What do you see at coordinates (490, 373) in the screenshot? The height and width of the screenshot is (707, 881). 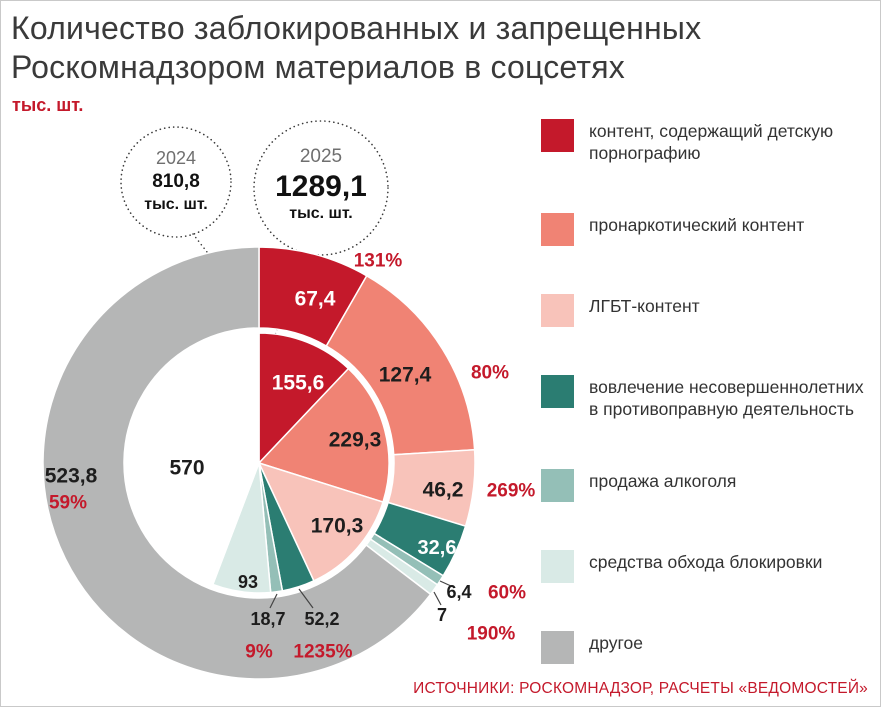 I see `growth-label-drug: 80%` at bounding box center [490, 373].